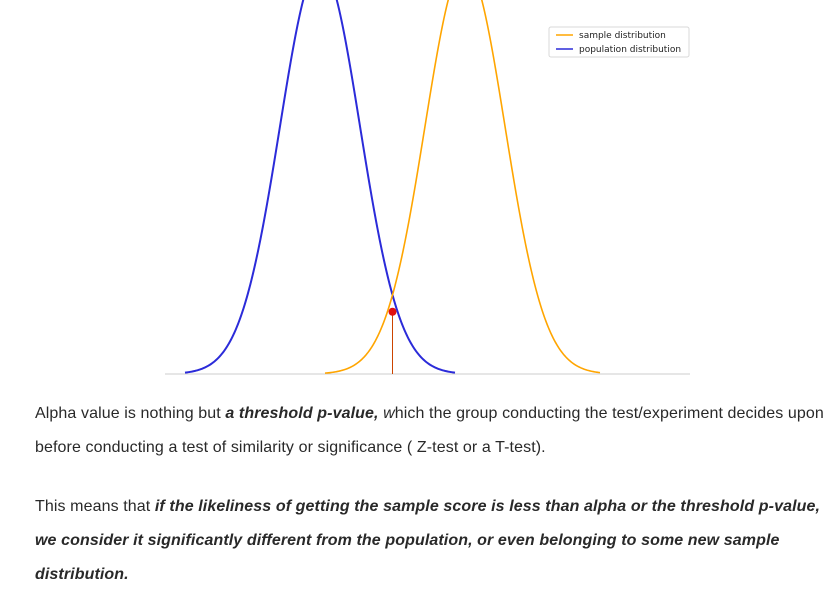  What do you see at coordinates (130, 413) in the screenshot?
I see `p1-text-a: Alpha value is nothing but` at bounding box center [130, 413].